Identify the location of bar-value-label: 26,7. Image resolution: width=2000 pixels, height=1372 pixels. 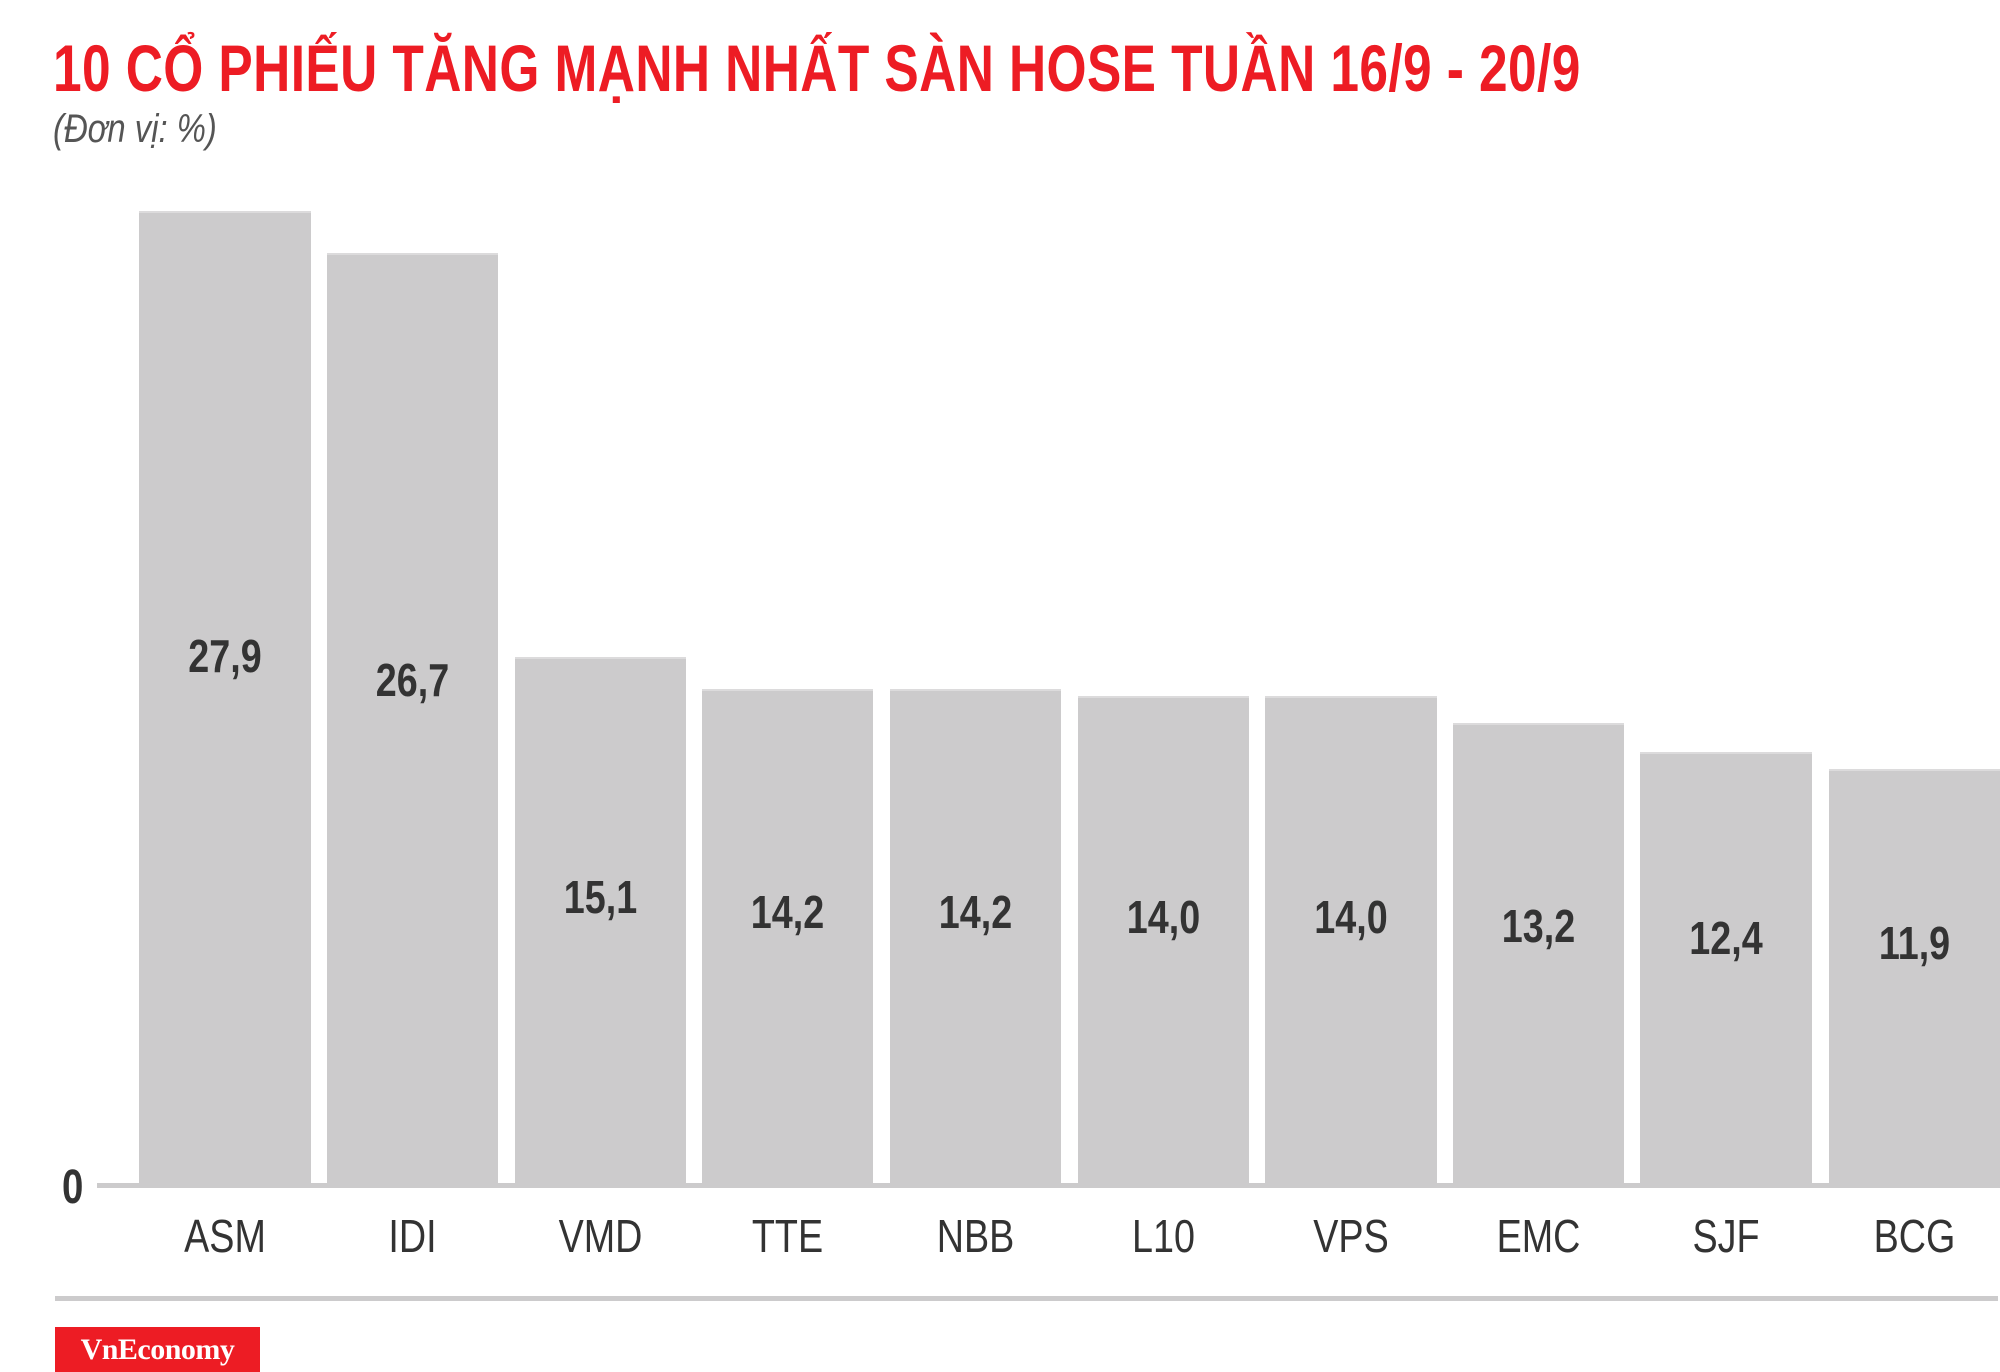
(412, 680).